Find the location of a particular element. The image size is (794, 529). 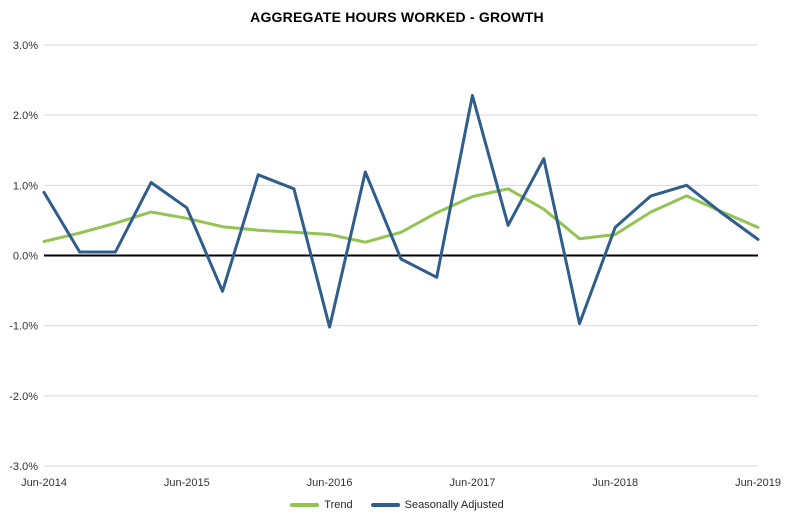

legend-item-trend: Trend is located at coordinates (321, 505).